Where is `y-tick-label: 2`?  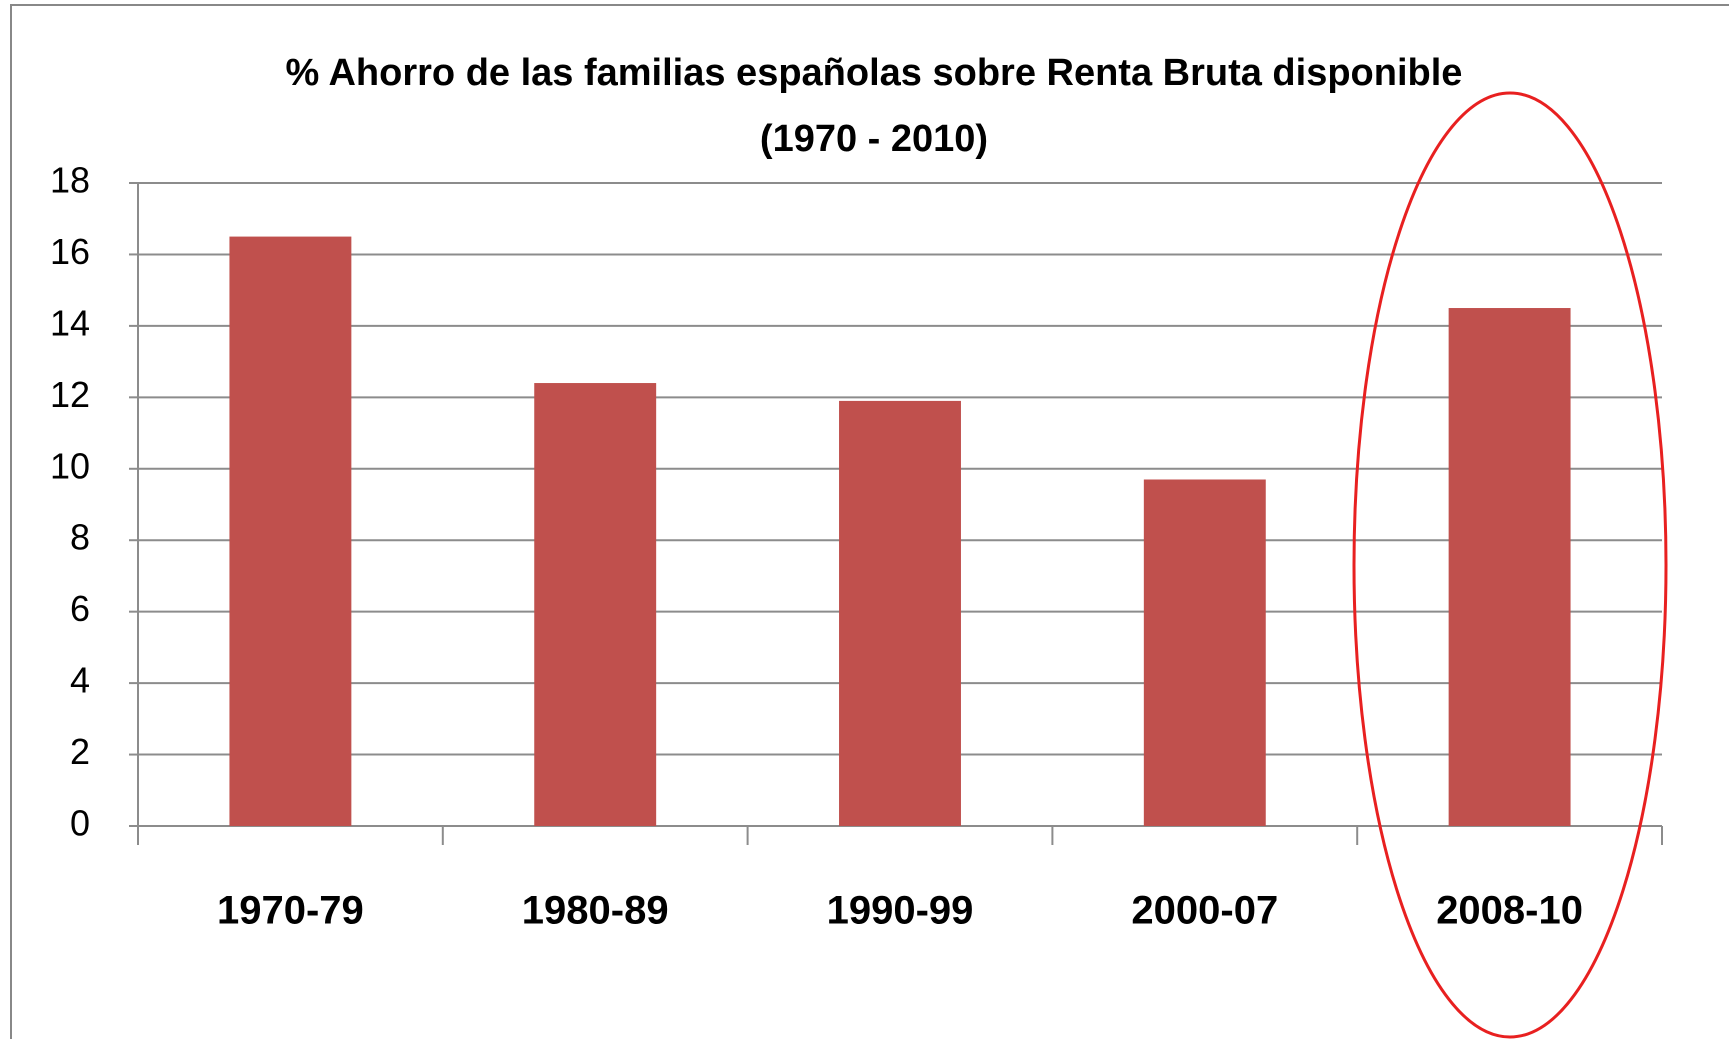 y-tick-label: 2 is located at coordinates (80, 751).